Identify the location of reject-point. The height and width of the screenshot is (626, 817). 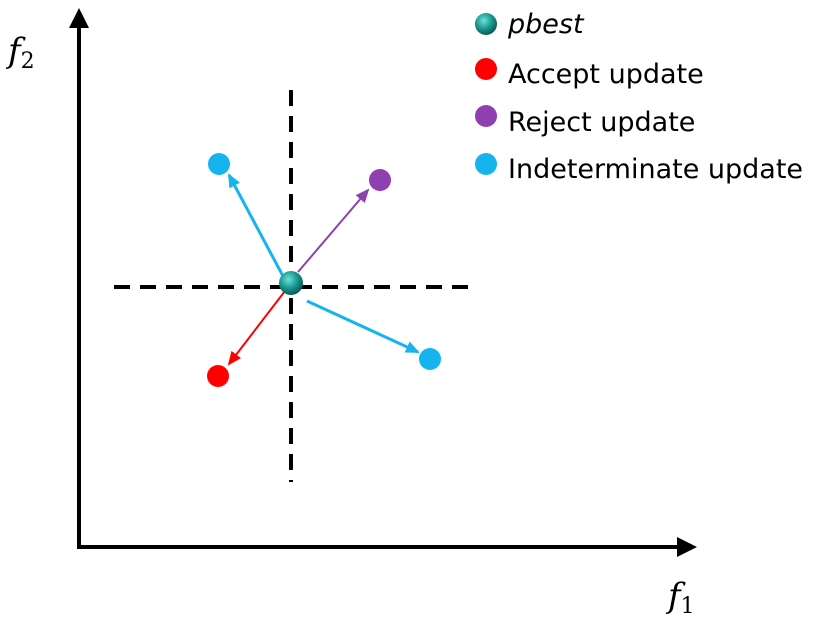
(380, 180).